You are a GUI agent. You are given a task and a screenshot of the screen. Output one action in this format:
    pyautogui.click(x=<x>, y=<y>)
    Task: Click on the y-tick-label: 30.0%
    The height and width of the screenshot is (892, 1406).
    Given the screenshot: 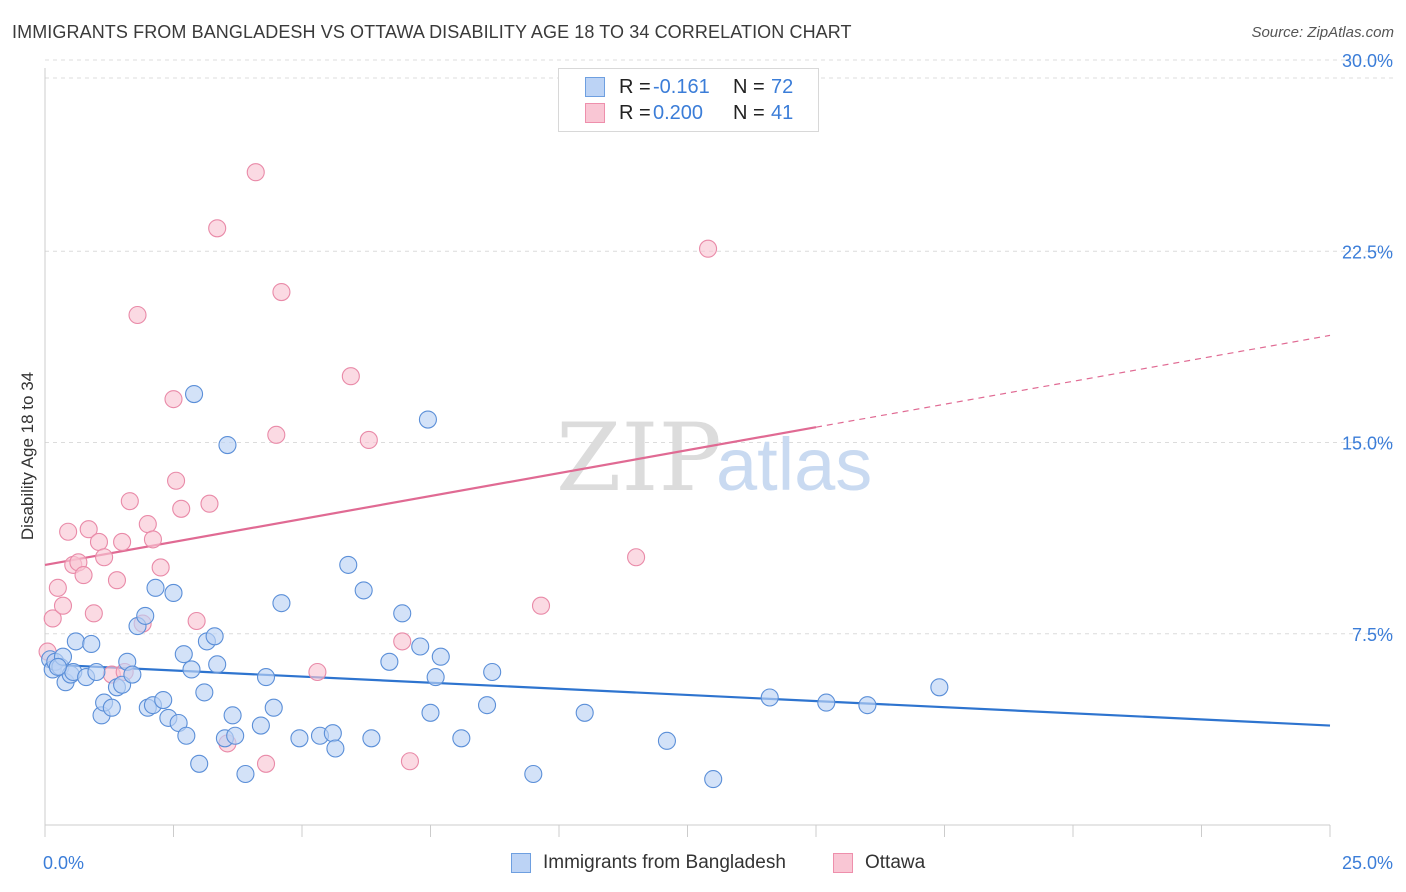 What is the action you would take?
    pyautogui.click(x=1367, y=61)
    